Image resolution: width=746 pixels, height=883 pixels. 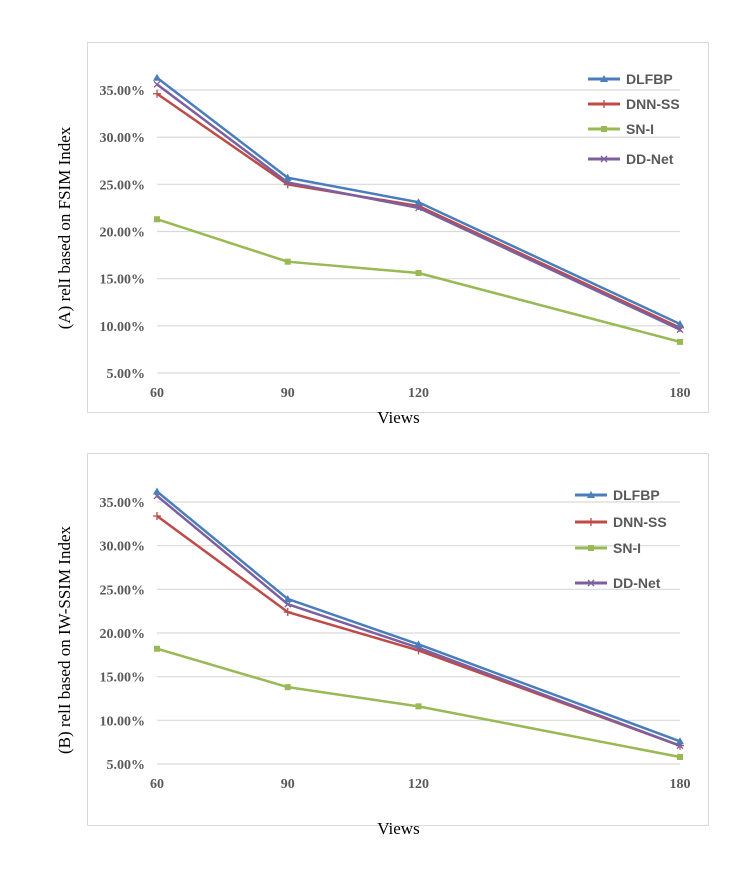 I want to click on y-axis-title: (A) relI based on FSIM Index, so click(x=64, y=227).